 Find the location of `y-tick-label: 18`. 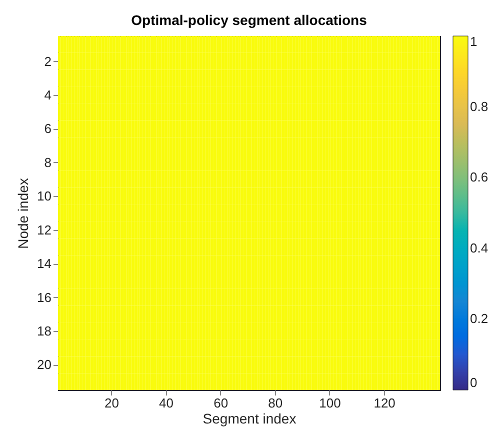

y-tick-label: 18 is located at coordinates (44, 331).